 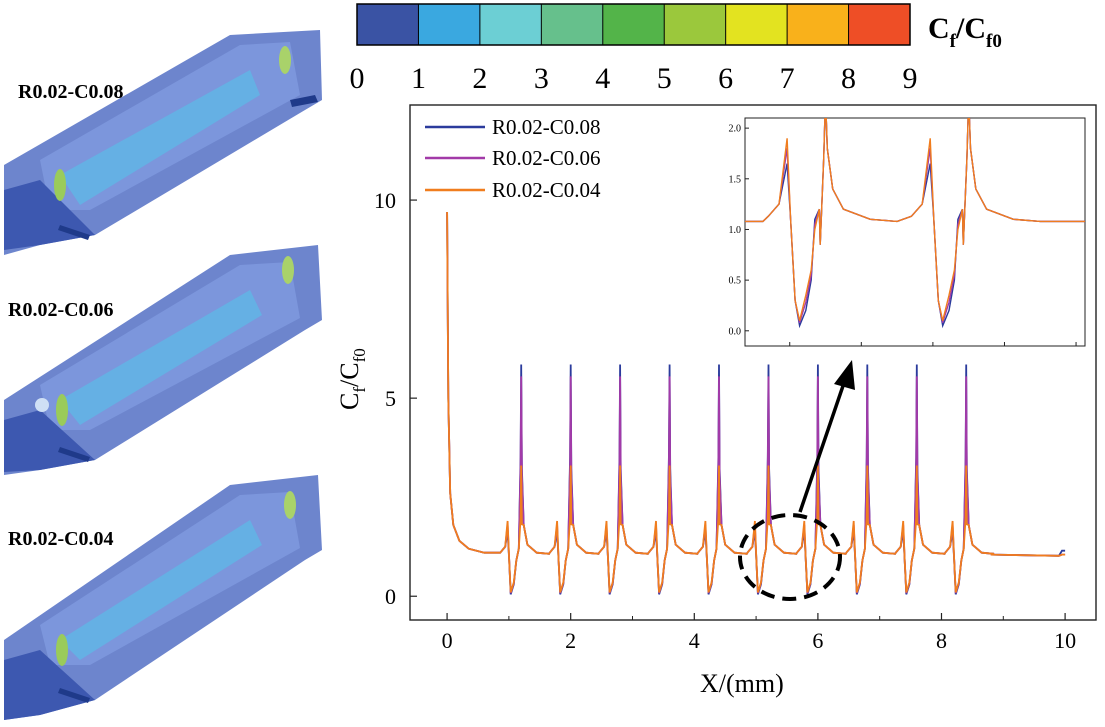 What do you see at coordinates (664, 78) in the screenshot?
I see `colorbar-tick-label: 5` at bounding box center [664, 78].